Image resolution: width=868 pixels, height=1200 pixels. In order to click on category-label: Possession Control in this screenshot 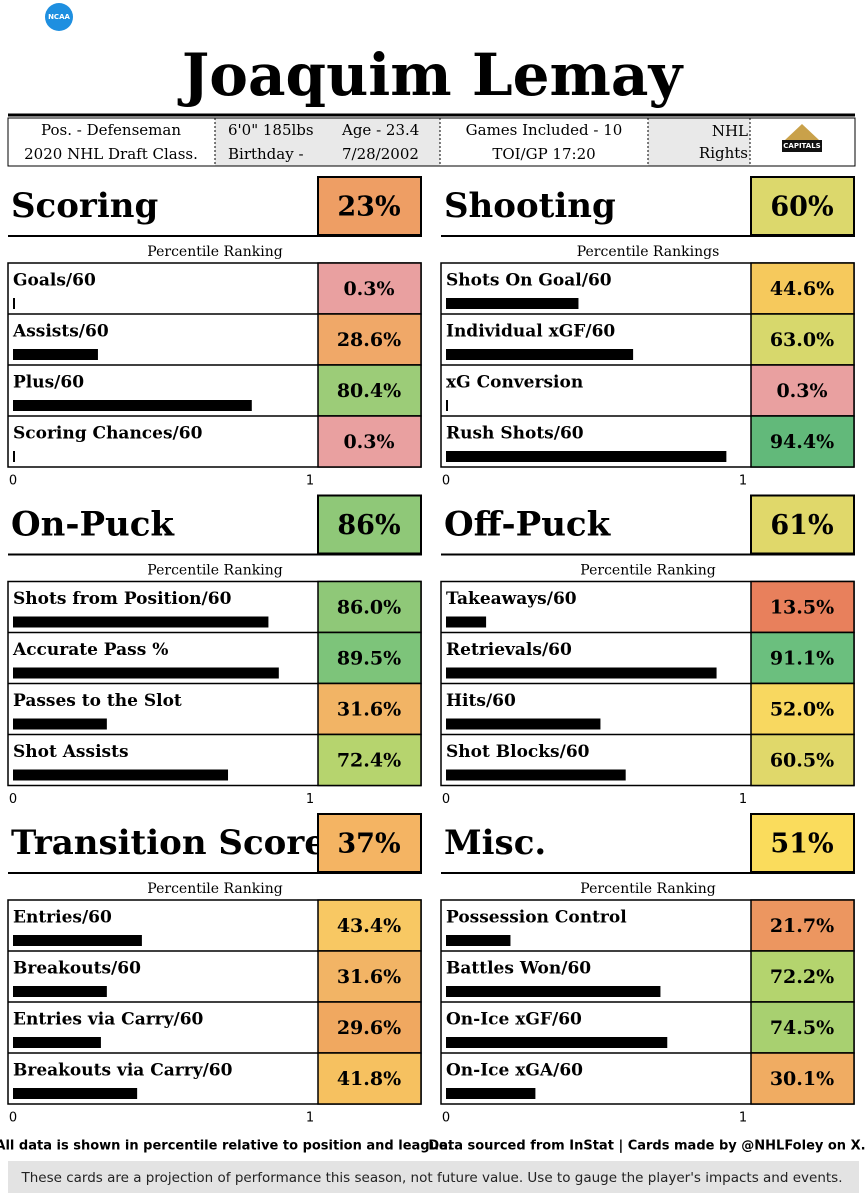, I will do `click(536, 918)`.